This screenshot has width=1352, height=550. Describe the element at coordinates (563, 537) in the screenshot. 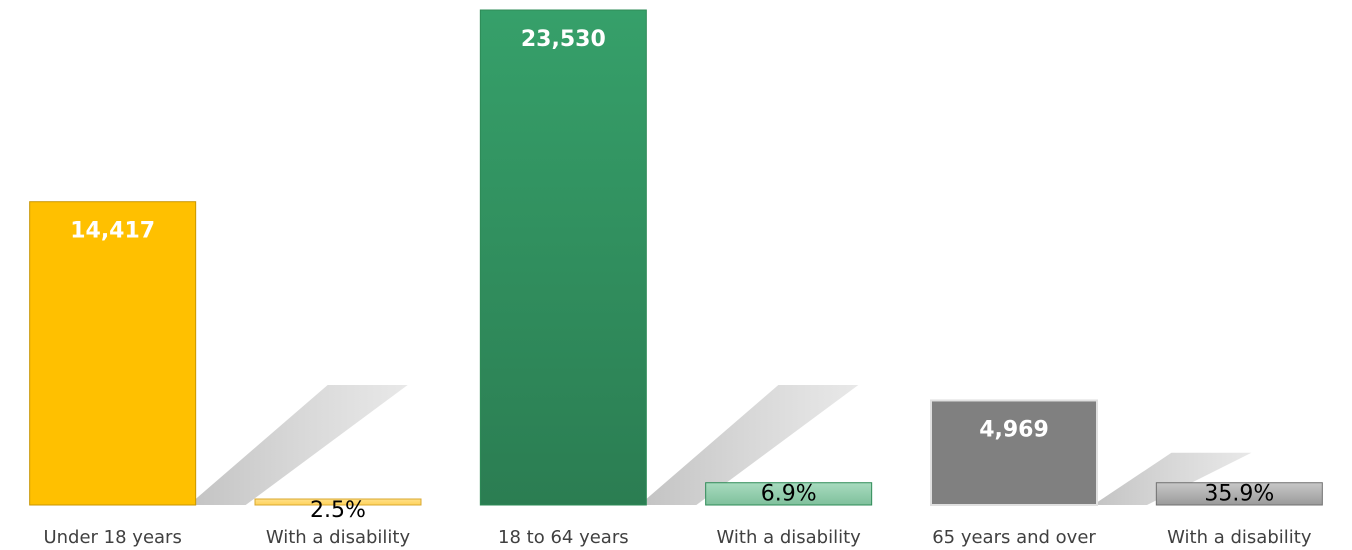

I see `category-label: 18 to 64 years` at that location.